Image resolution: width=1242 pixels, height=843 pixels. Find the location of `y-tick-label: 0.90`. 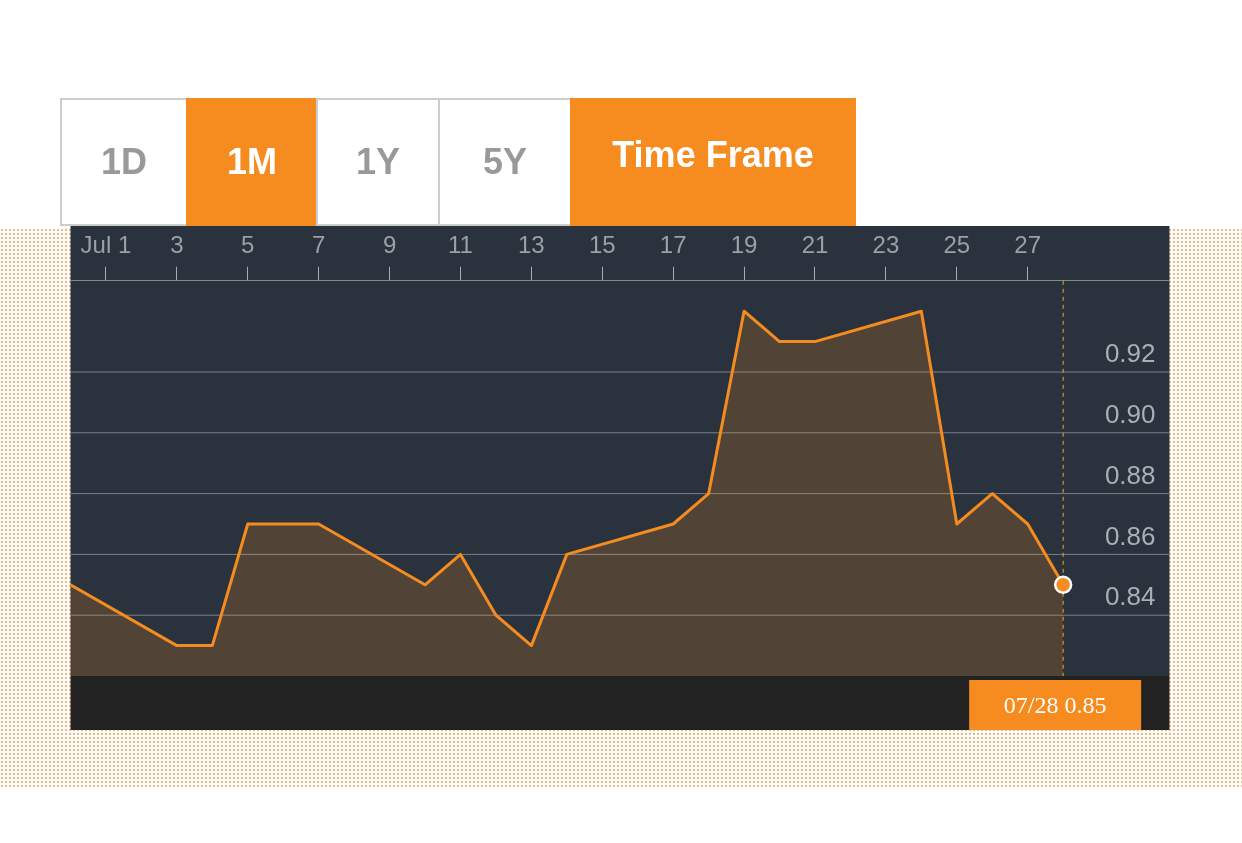

y-tick-label: 0.90 is located at coordinates (1130, 413).